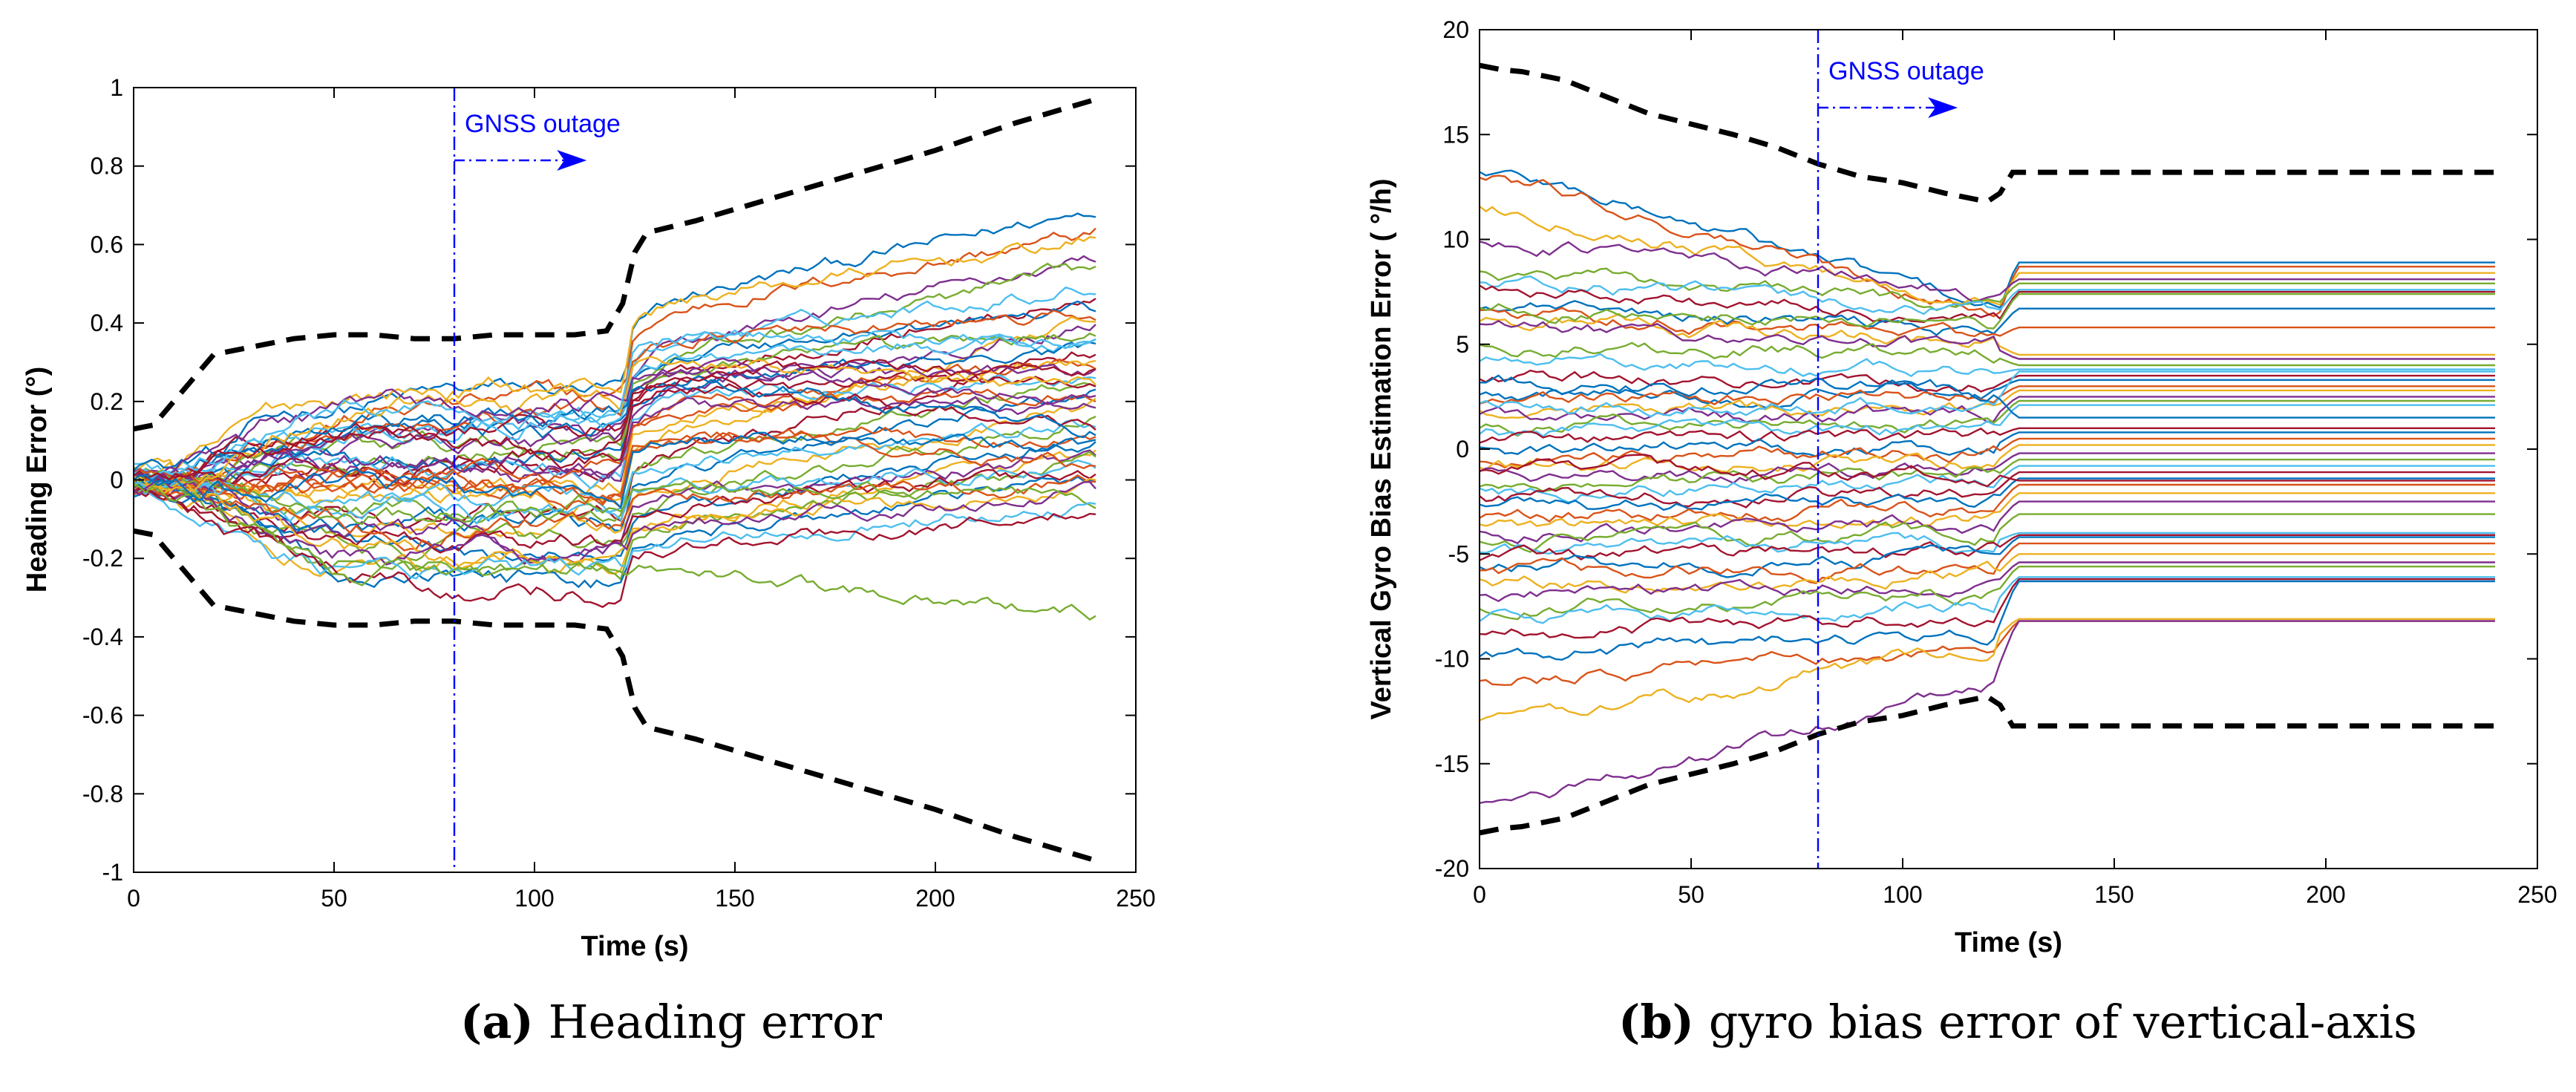  Describe the element at coordinates (107, 244) in the screenshot. I see `y-tick-label-a-8: 0.6` at that location.